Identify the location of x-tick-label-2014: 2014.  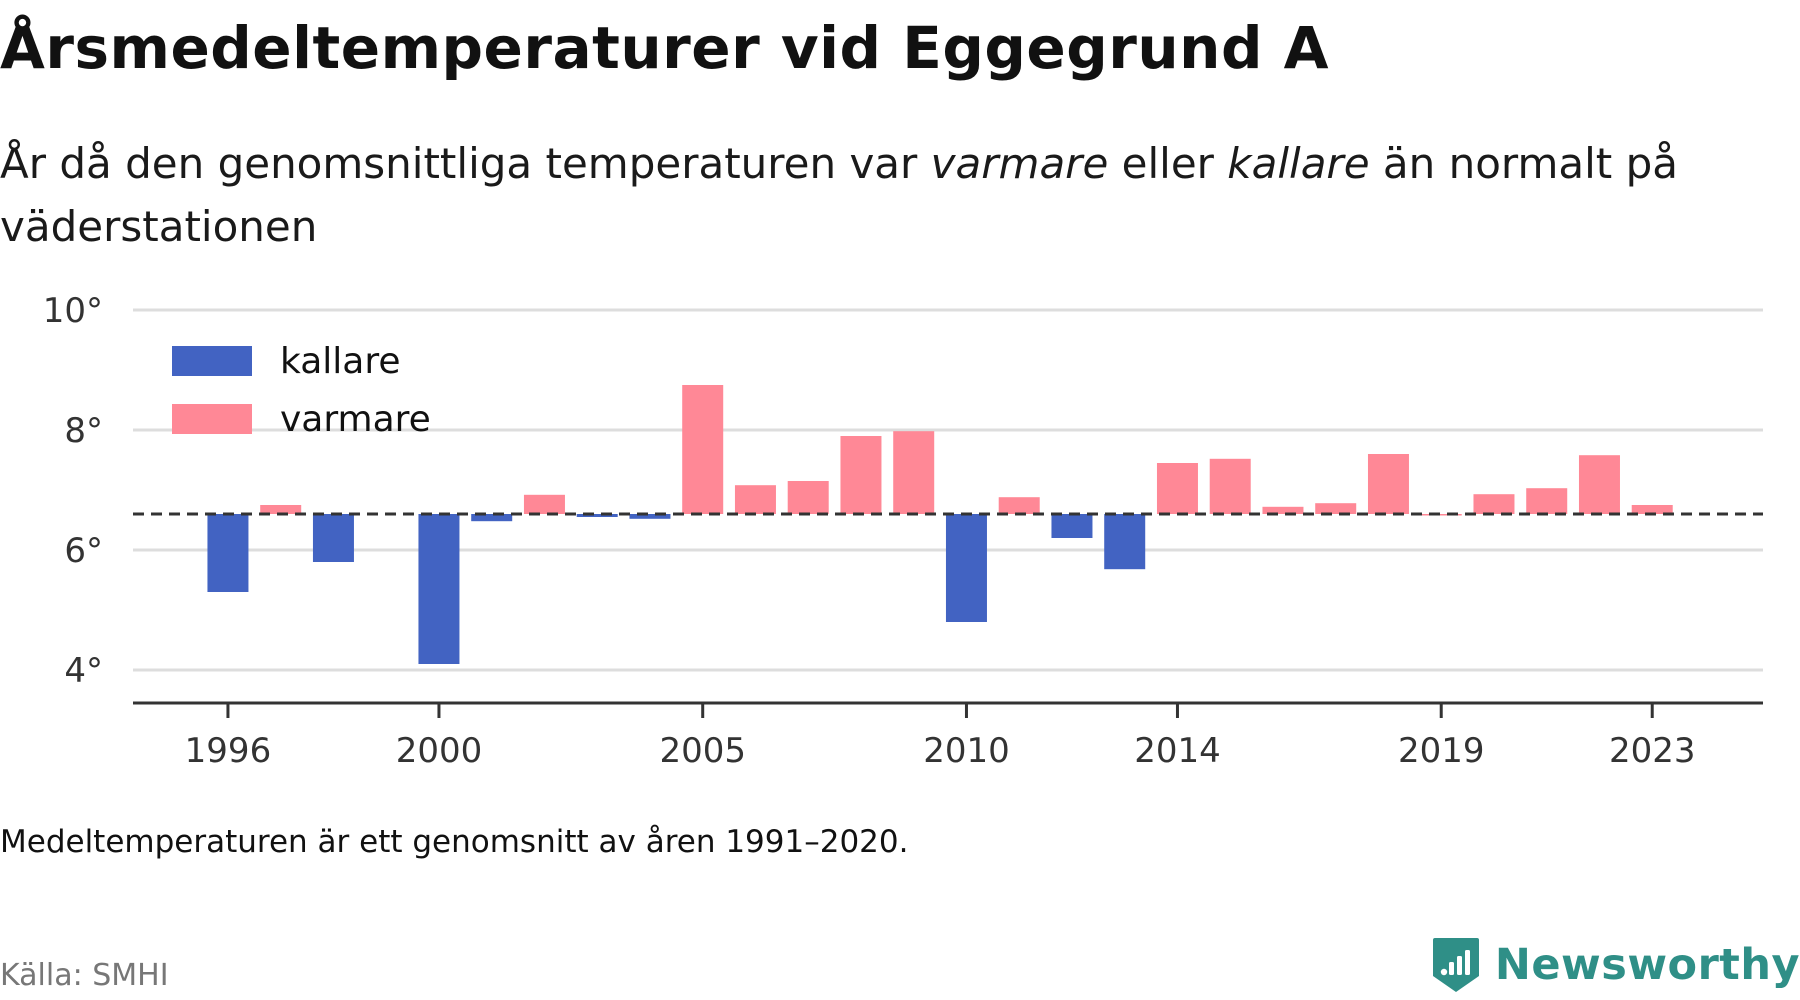
(1177, 751).